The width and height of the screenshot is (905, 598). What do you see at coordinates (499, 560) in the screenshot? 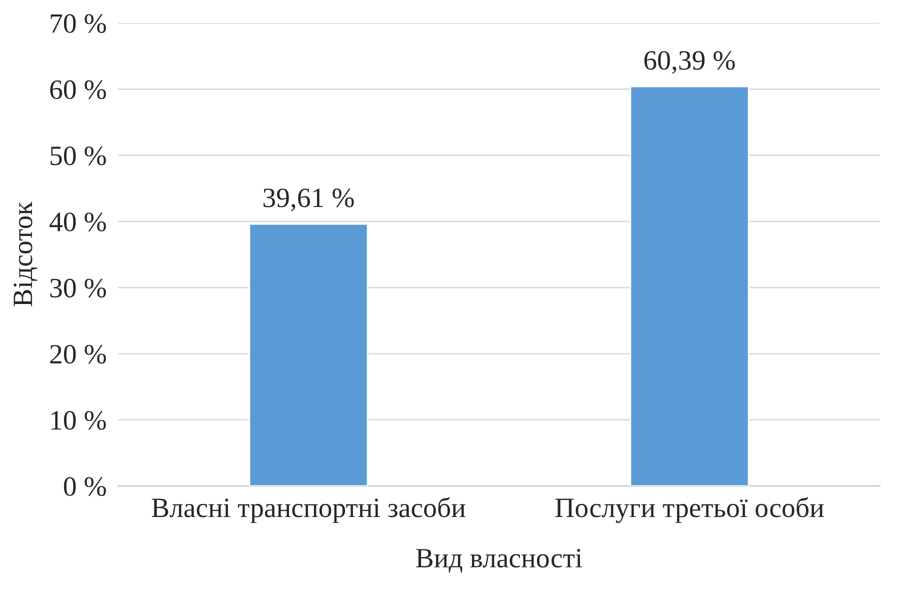
I see `x-axis-title: Вид власності` at bounding box center [499, 560].